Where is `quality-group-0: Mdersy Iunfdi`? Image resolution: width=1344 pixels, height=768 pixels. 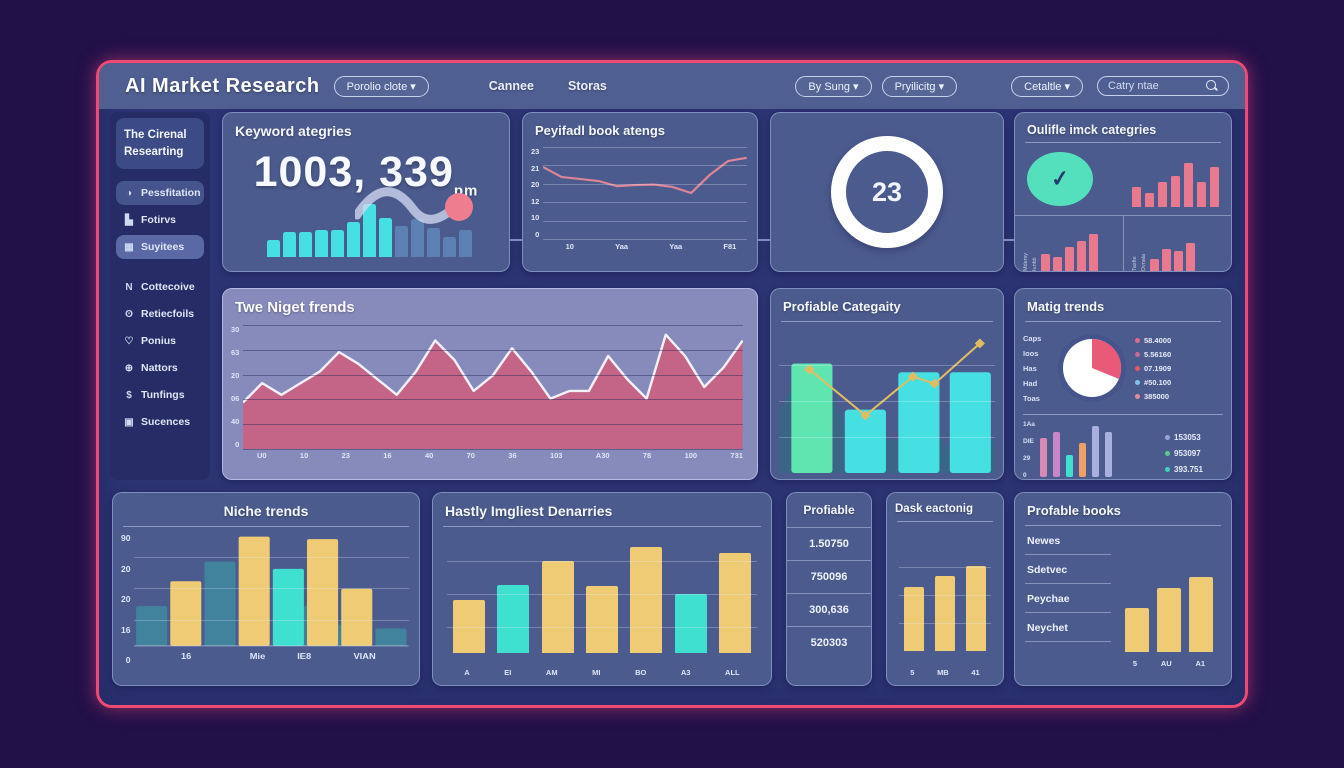
quality-group-0: Mdersy Iunfdi is located at coordinates (1069, 243).